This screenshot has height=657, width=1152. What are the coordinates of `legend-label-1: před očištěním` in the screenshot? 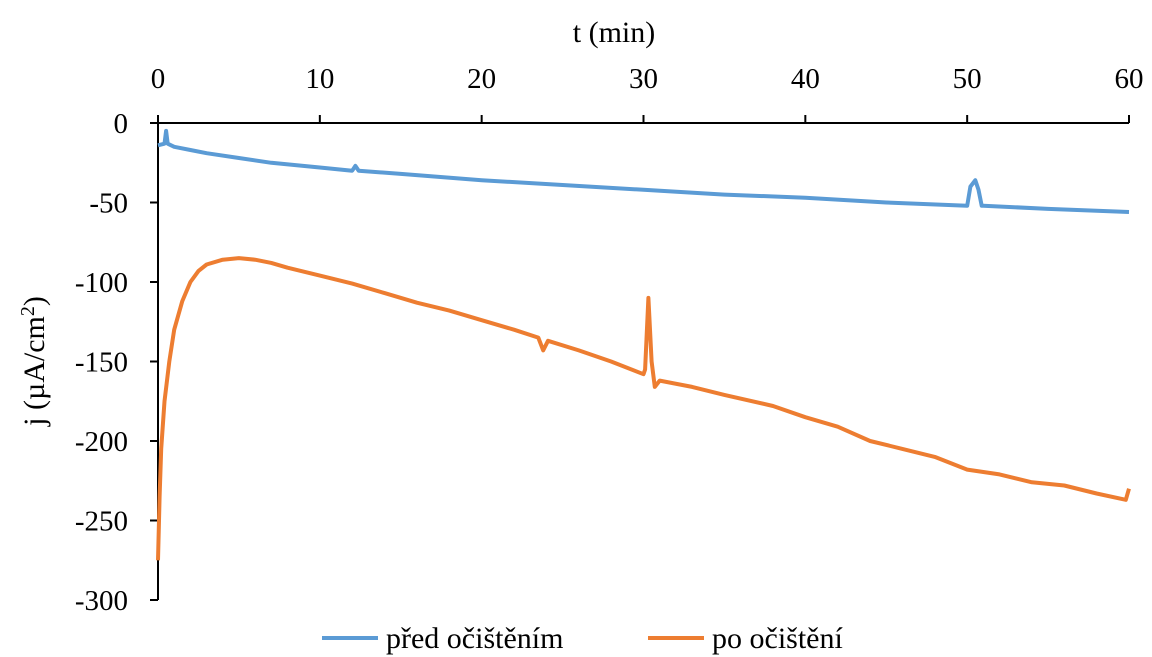 It's located at (474, 638).